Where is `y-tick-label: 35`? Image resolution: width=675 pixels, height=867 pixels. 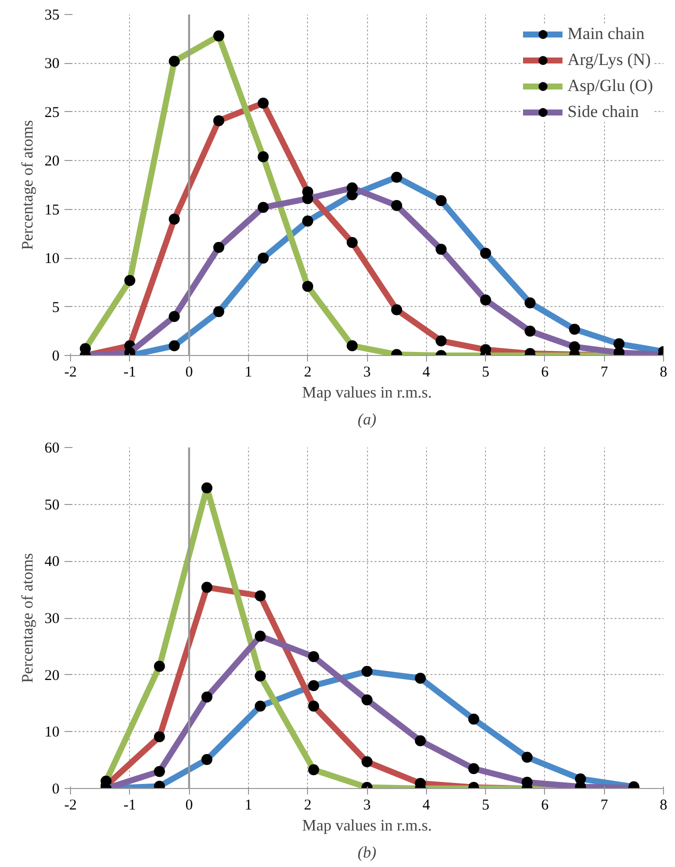 y-tick-label: 35 is located at coordinates (52, 16).